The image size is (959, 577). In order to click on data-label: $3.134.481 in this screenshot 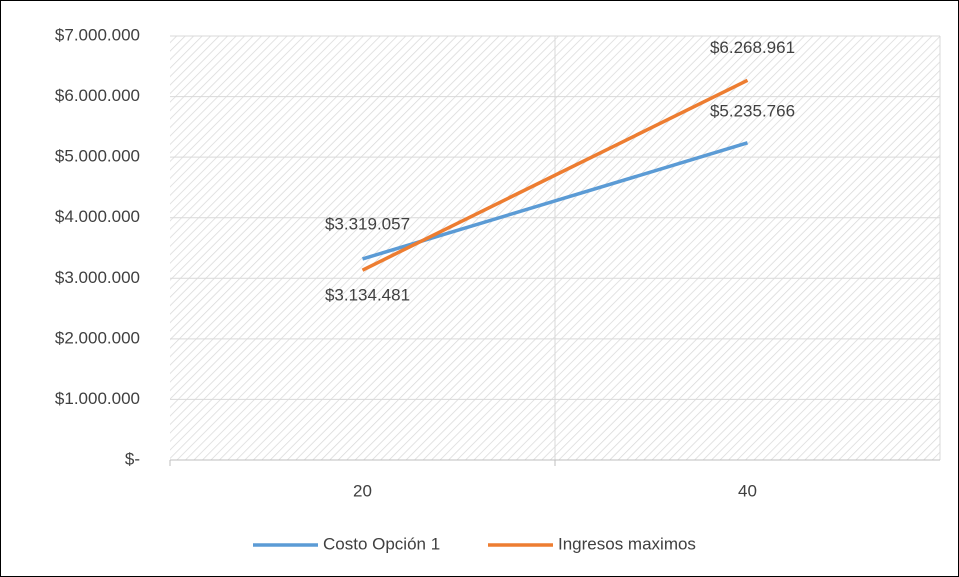, I will do `click(367, 295)`.